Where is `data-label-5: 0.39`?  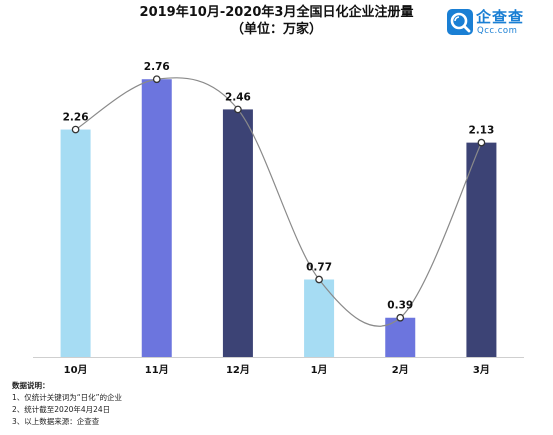 data-label-5: 0.39 is located at coordinates (400, 306).